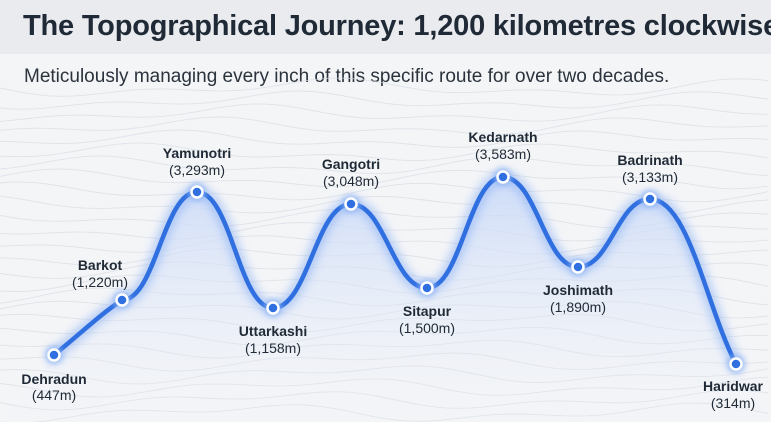 Image resolution: width=771 pixels, height=422 pixels. What do you see at coordinates (736, 364) in the screenshot?
I see `stop-marker-haridwar` at bounding box center [736, 364].